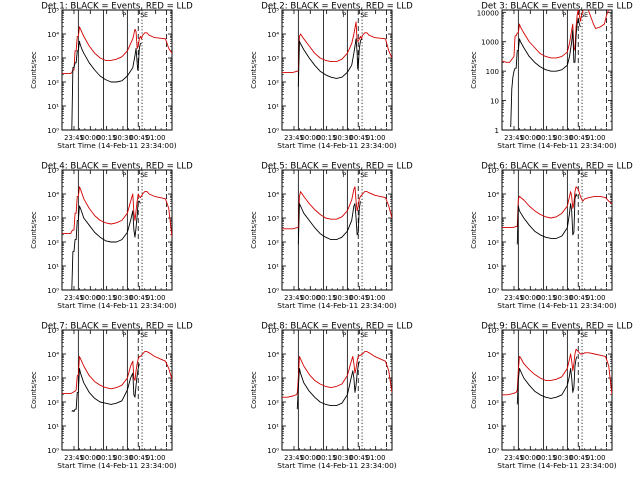 The image size is (640, 480). I want to click on panel-title: Det 1: BLACK = Events, RED = LLD, so click(117, 7).